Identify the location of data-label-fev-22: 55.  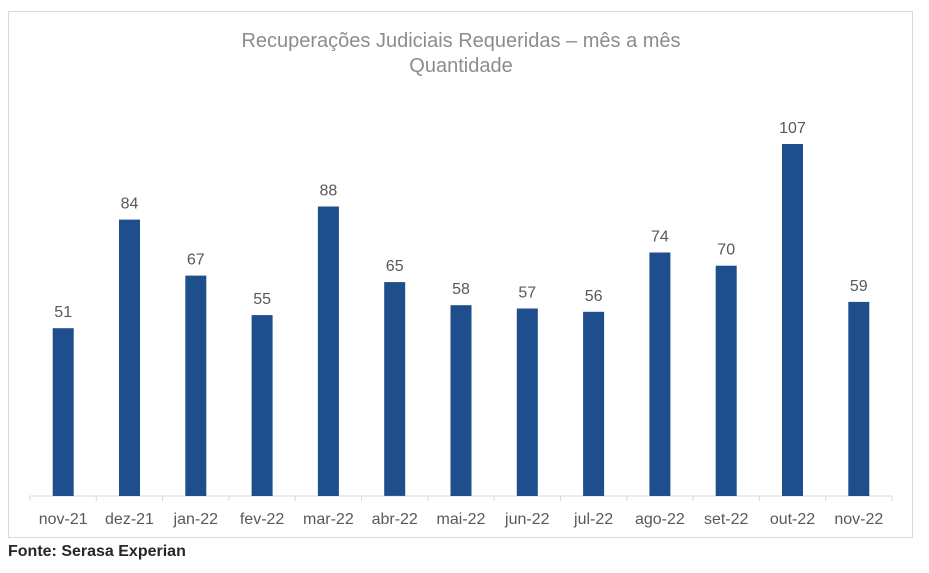
(262, 299).